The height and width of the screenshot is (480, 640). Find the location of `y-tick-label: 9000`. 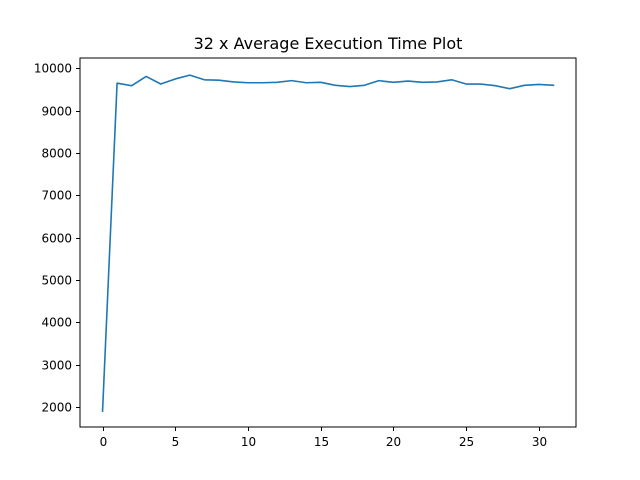

y-tick-label: 9000 is located at coordinates (56, 112).